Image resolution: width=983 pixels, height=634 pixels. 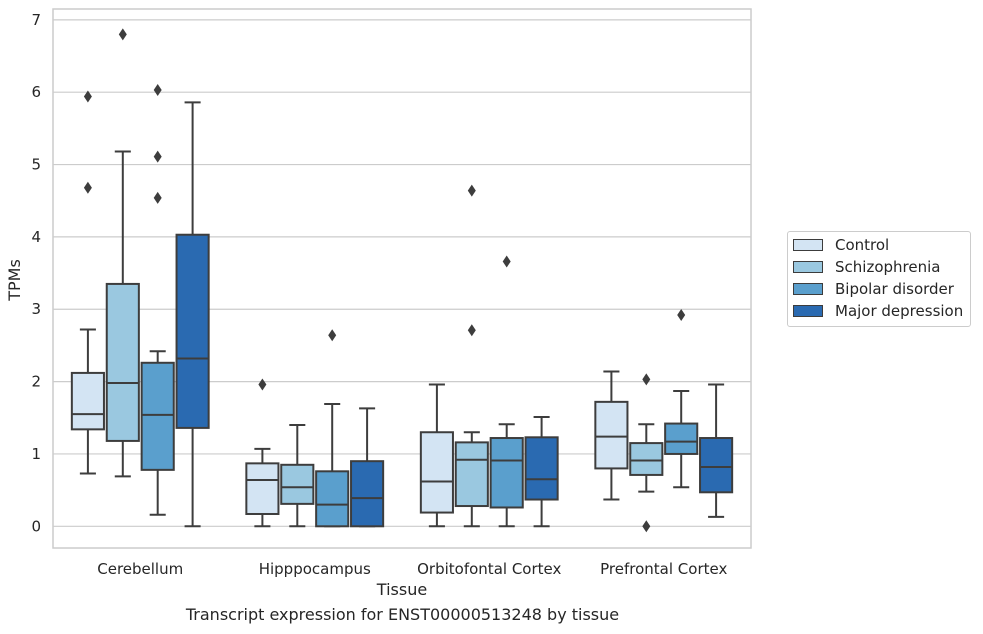 What do you see at coordinates (36, 526) in the screenshot?
I see `y-tick-label: 0` at bounding box center [36, 526].